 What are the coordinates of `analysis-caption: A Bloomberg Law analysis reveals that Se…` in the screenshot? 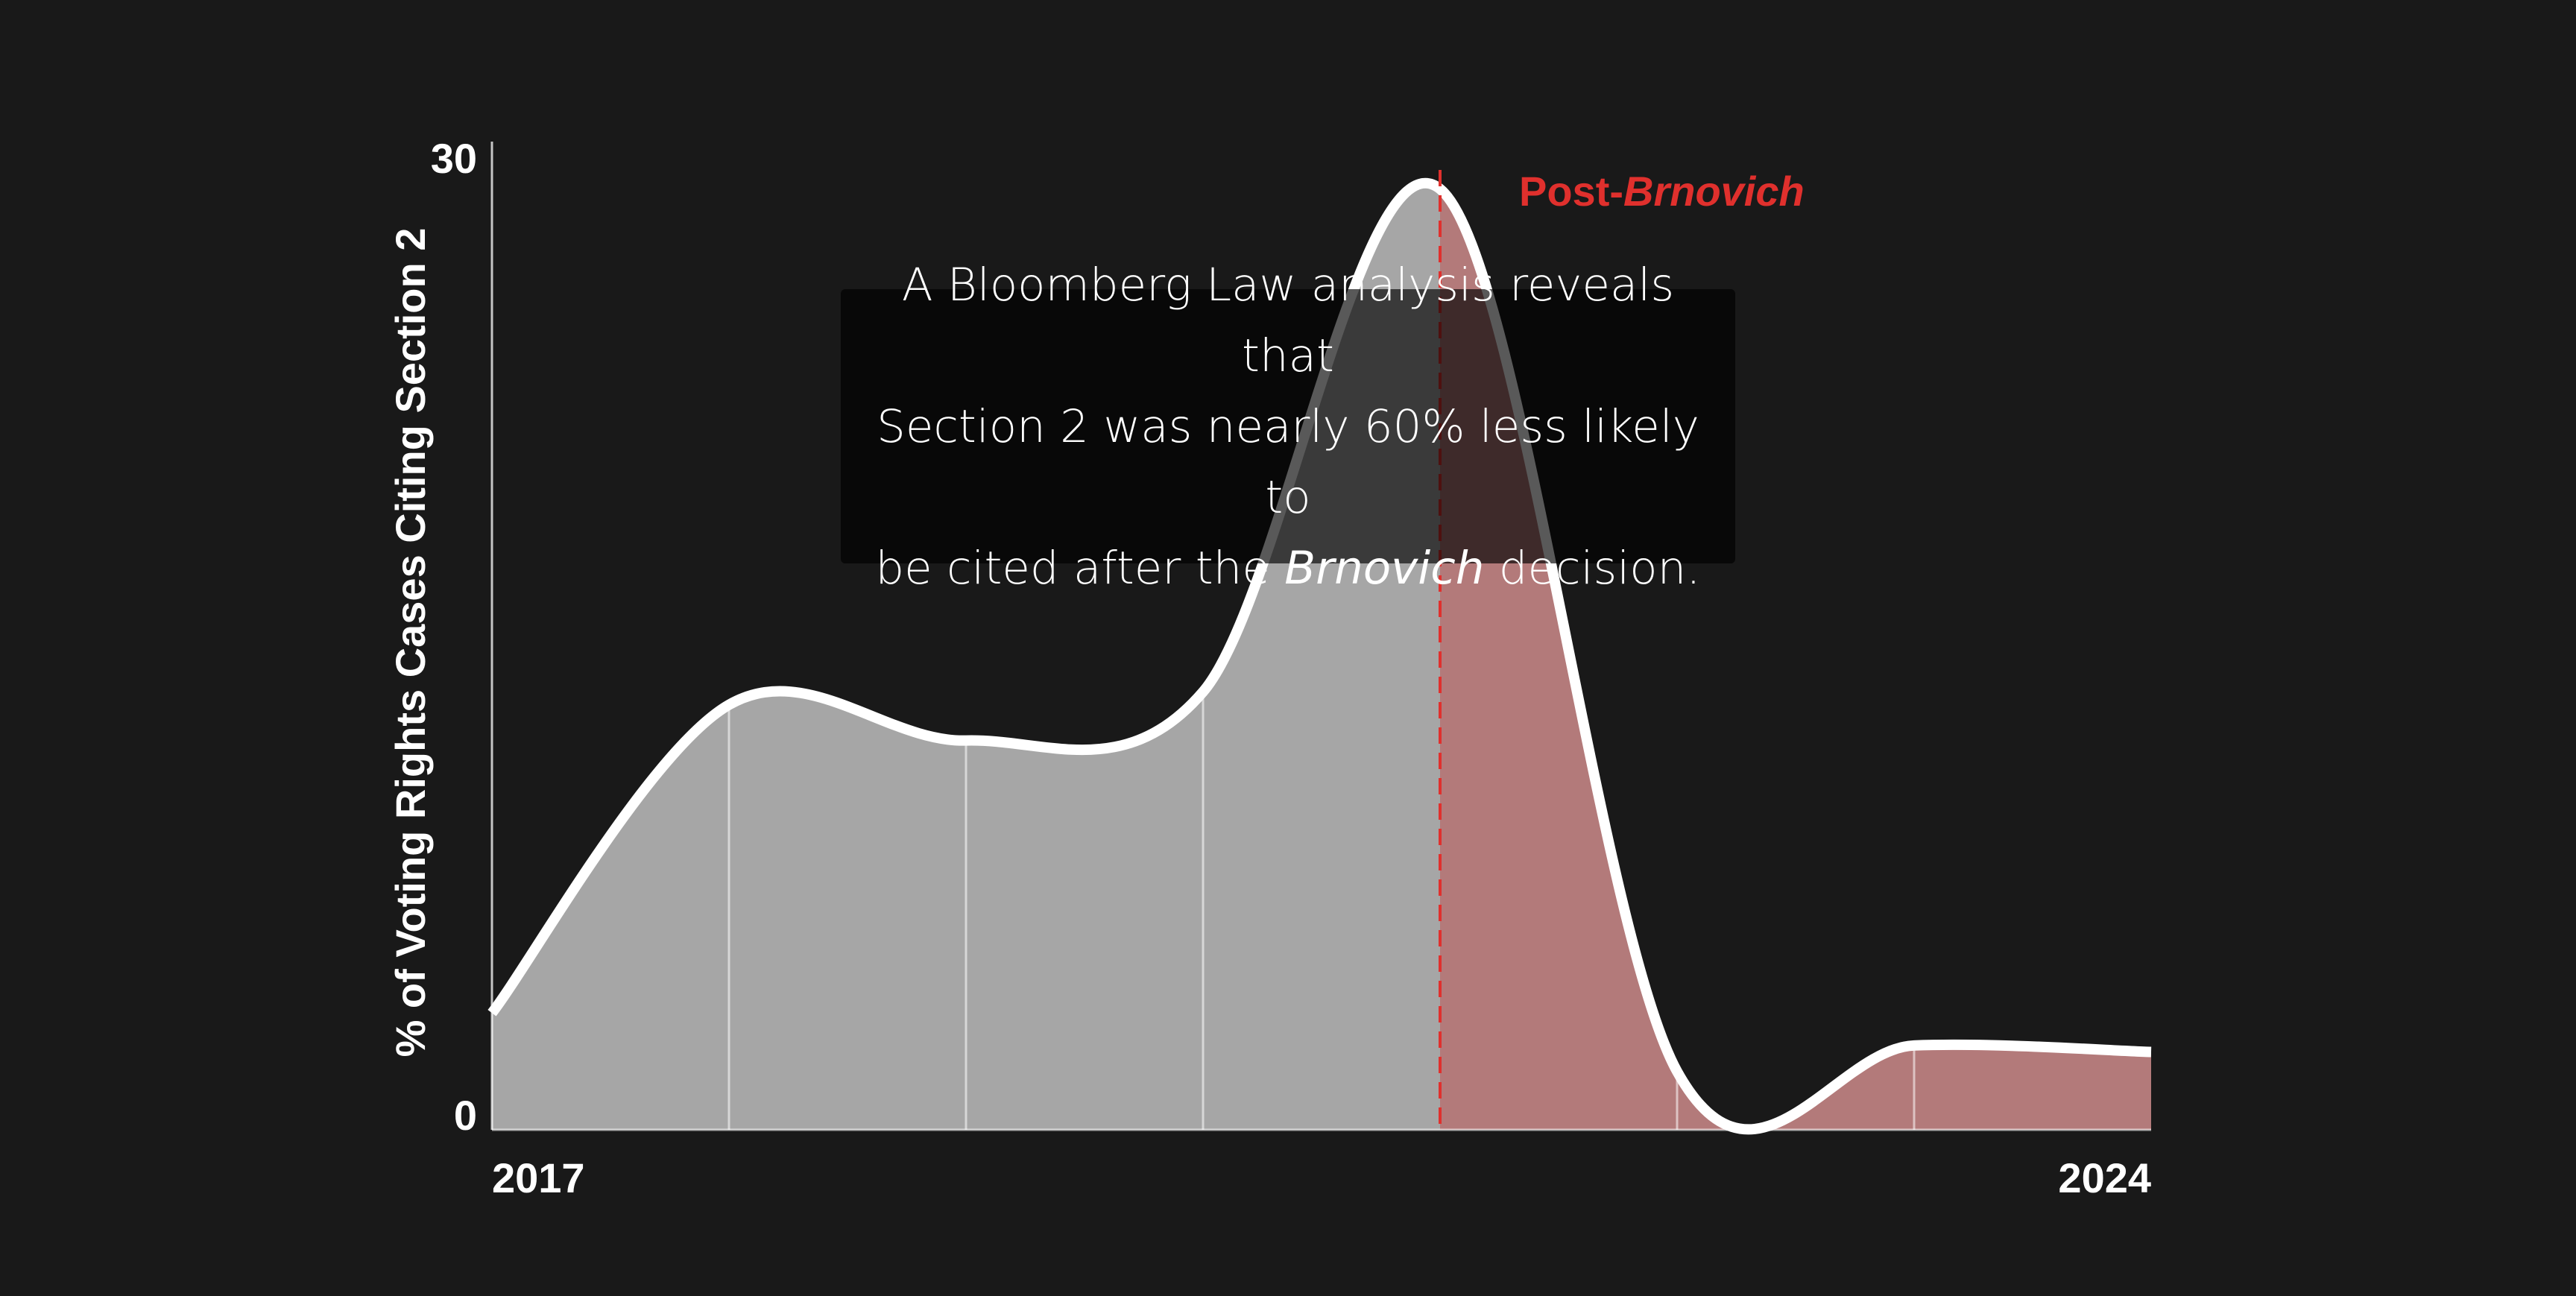 It's located at (1288, 427).